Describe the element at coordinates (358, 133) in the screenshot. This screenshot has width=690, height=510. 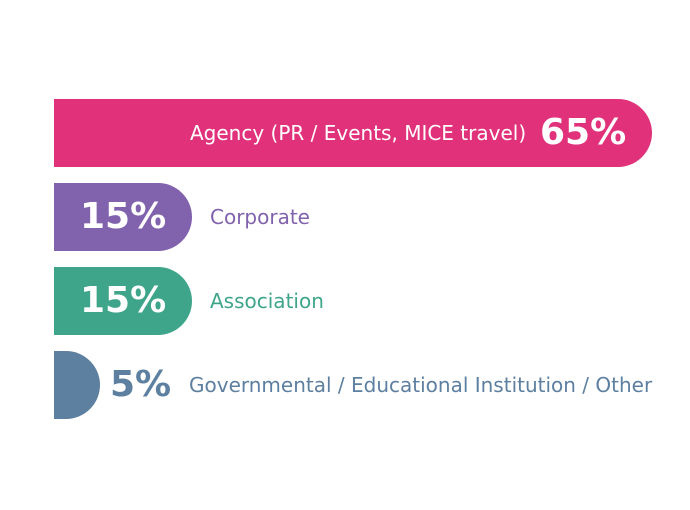
I see `category-label: Agency (PR / Events, MICE travel)` at that location.